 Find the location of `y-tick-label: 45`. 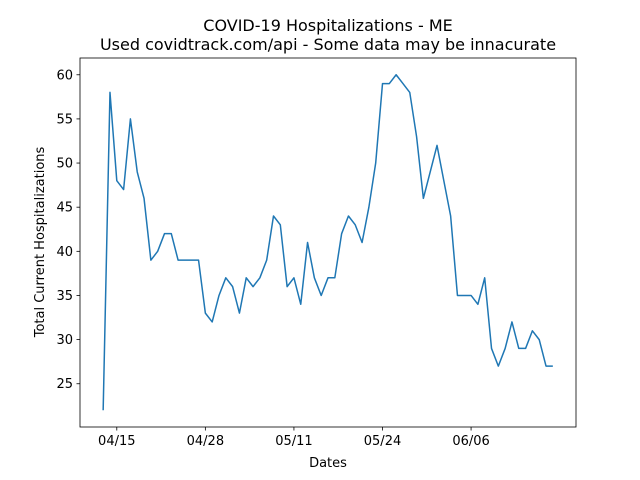

y-tick-label: 45 is located at coordinates (64, 208).